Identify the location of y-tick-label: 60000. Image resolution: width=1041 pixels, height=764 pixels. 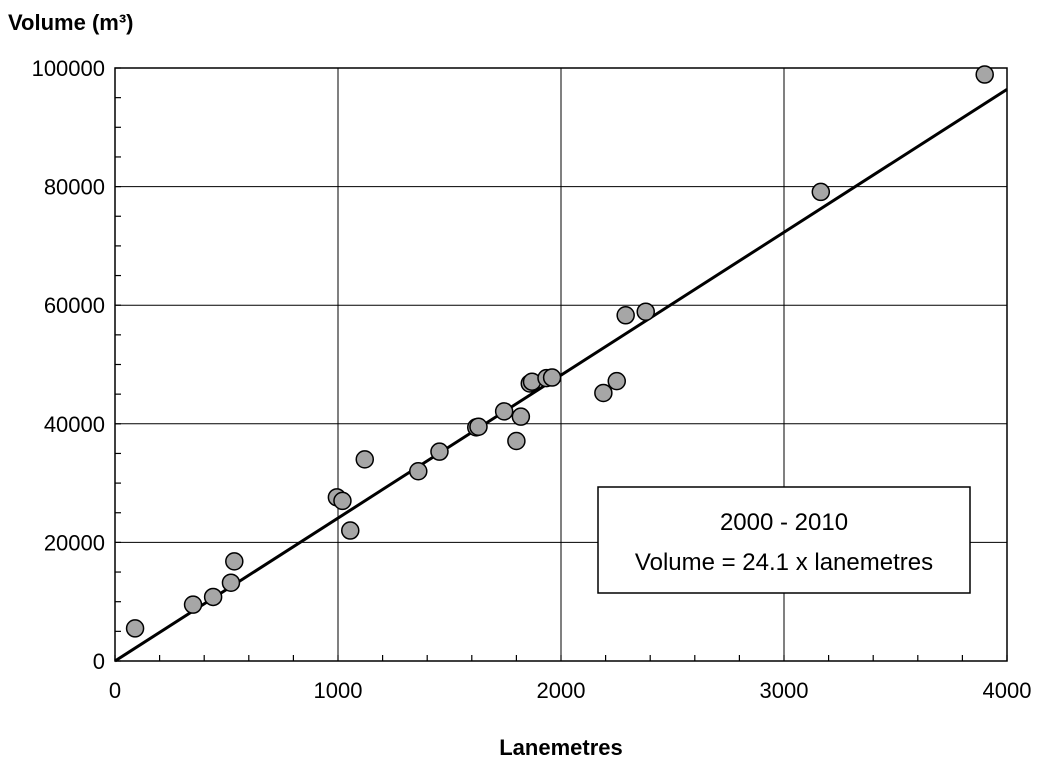
(74, 305).